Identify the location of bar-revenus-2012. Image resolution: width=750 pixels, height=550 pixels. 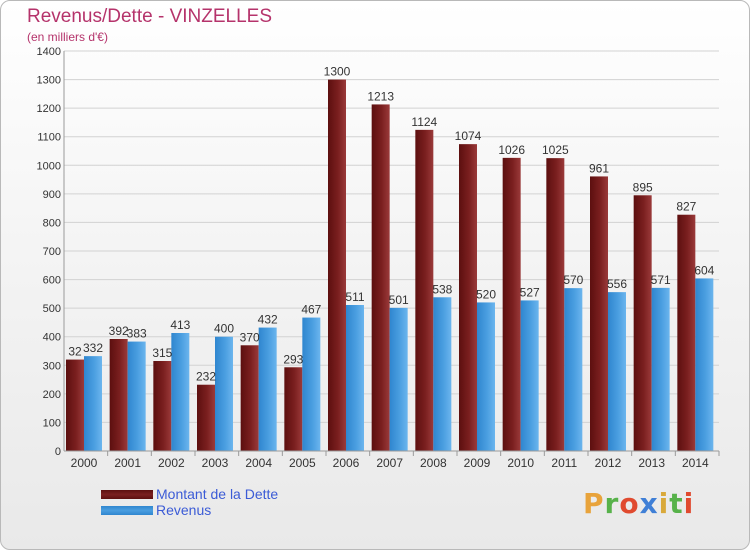
(617, 371).